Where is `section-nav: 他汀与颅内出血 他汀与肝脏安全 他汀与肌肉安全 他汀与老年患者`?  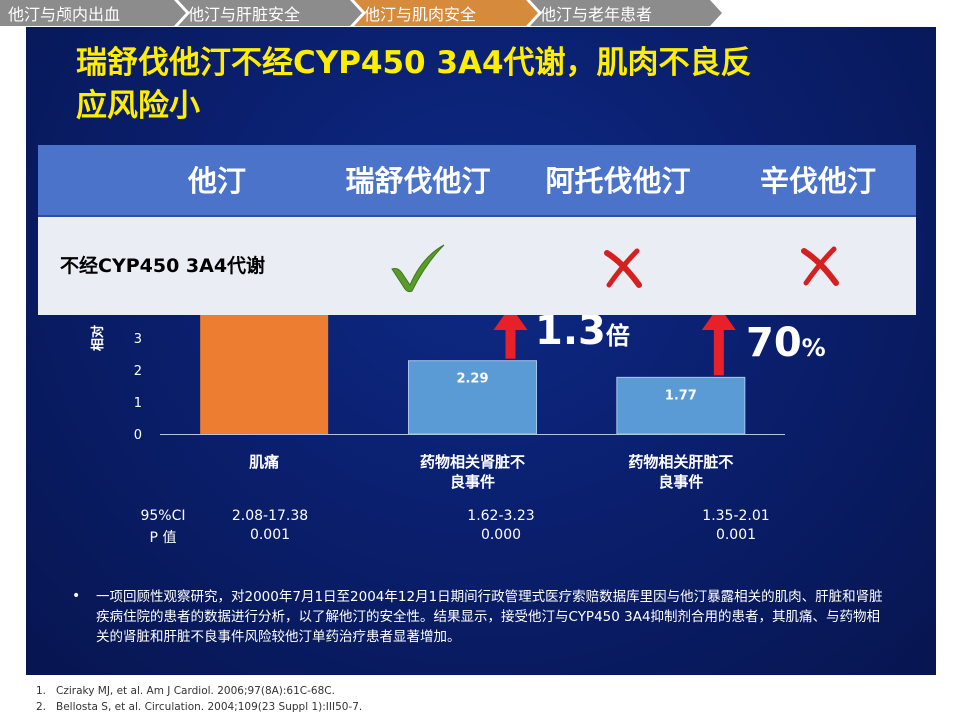
section-nav: 他汀与颅内出血 他汀与肝脏安全 他汀与肌肉安全 他汀与老年患者 is located at coordinates (480, 13).